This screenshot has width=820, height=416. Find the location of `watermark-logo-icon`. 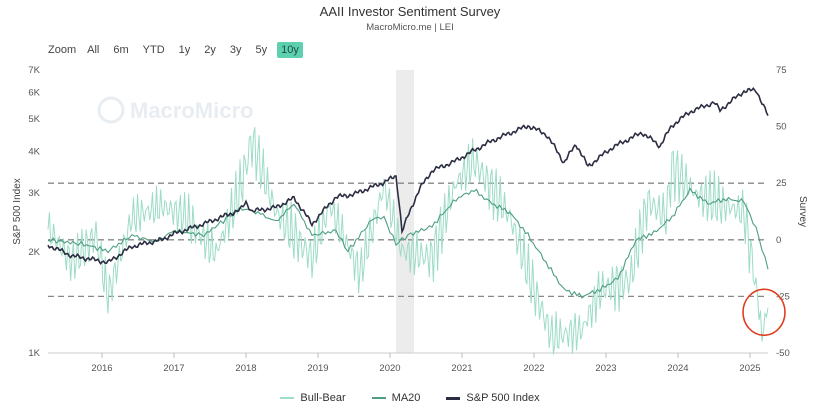

watermark-logo-icon is located at coordinates (111, 110).